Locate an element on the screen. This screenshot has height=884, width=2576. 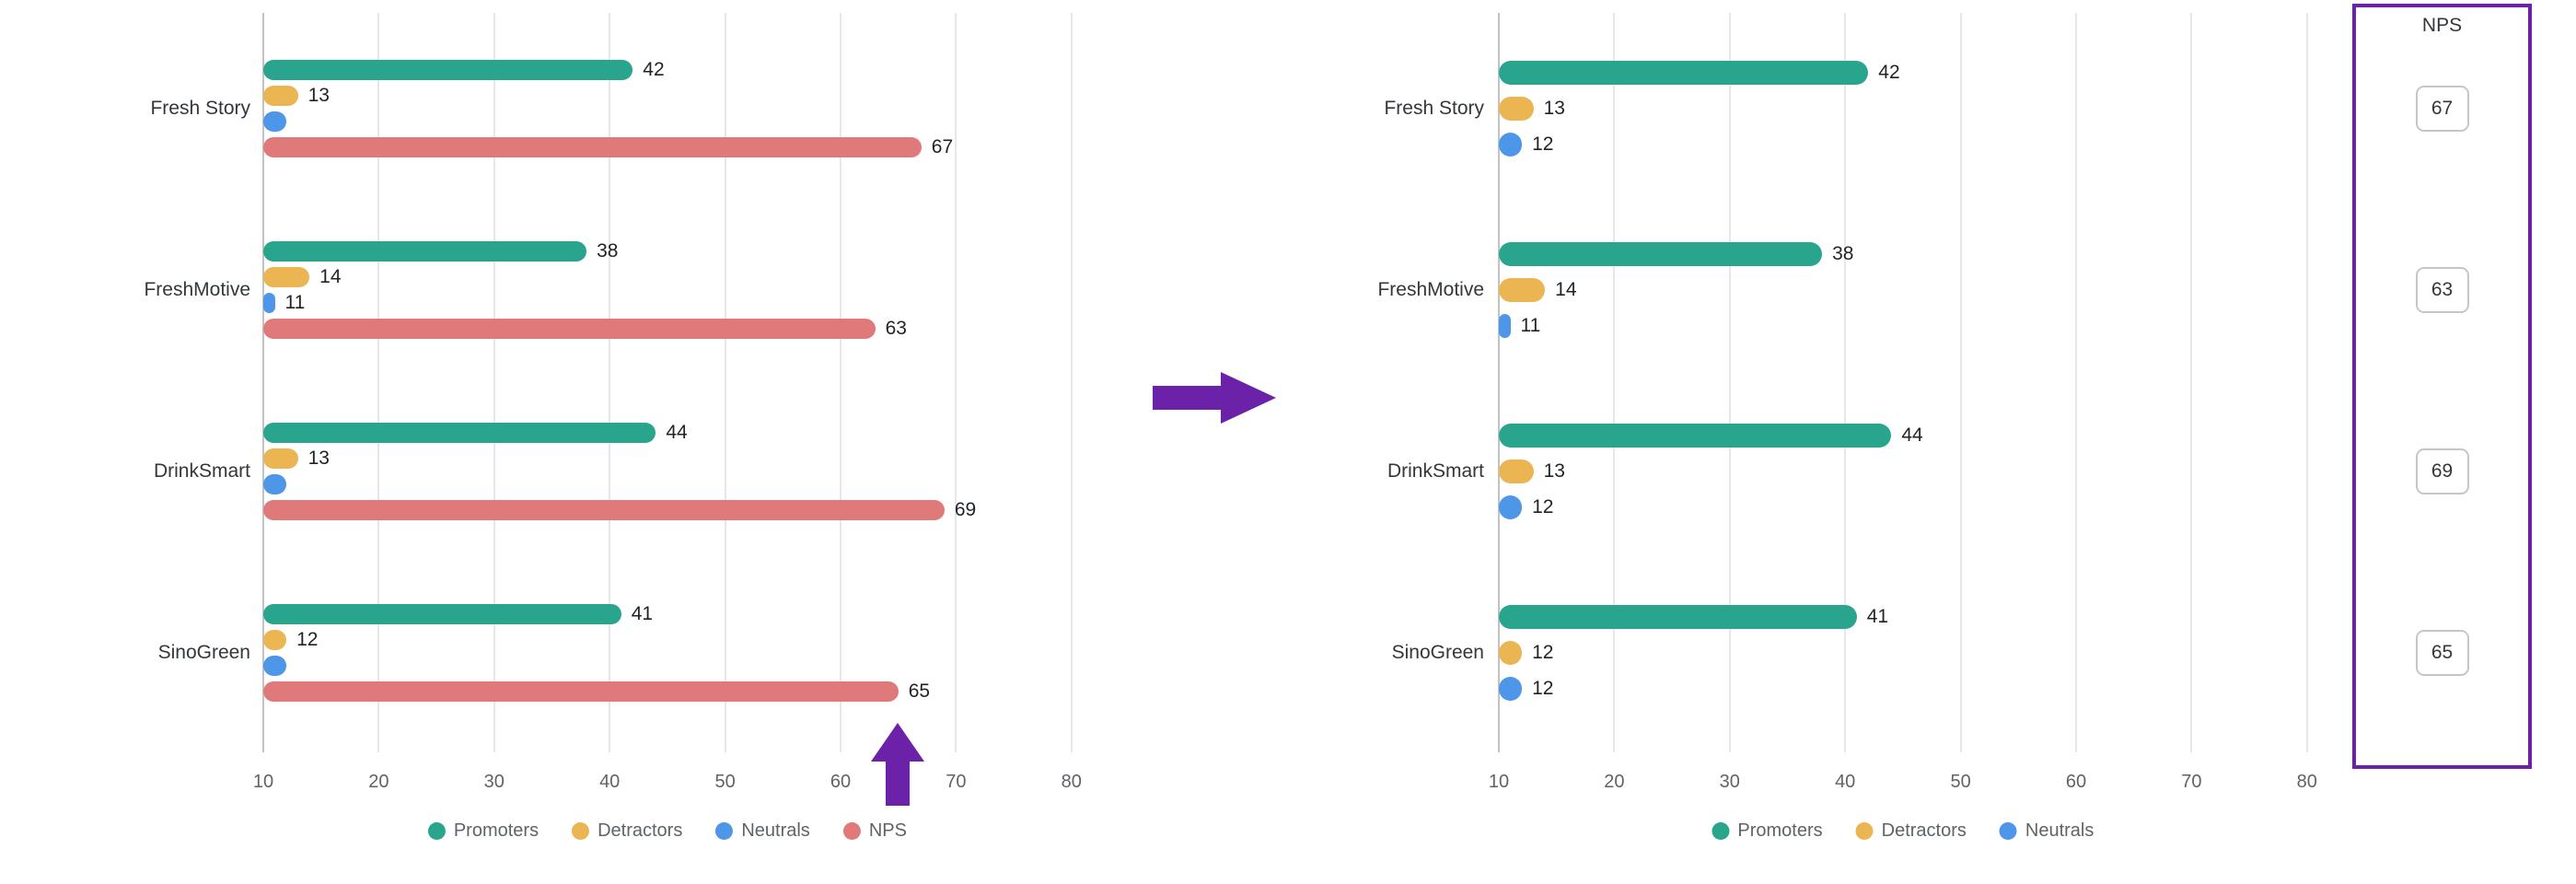
legend-item-nps: NPS is located at coordinates (874, 831).